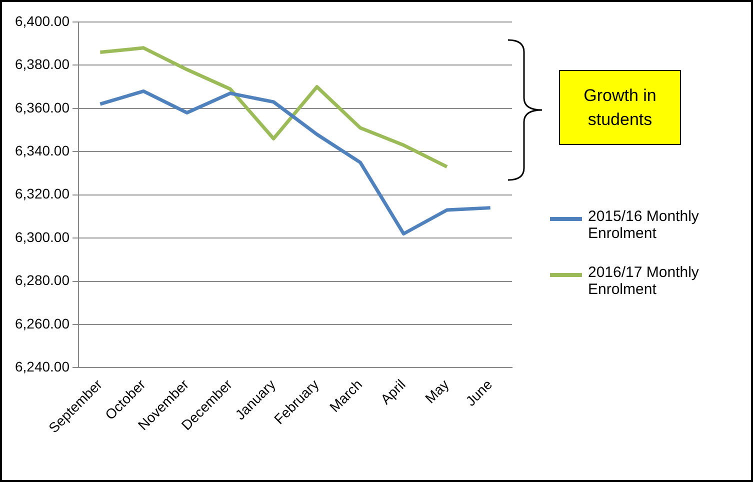  Describe the element at coordinates (42, 323) in the screenshot. I see `y-tick-label: 6,260.00` at that location.